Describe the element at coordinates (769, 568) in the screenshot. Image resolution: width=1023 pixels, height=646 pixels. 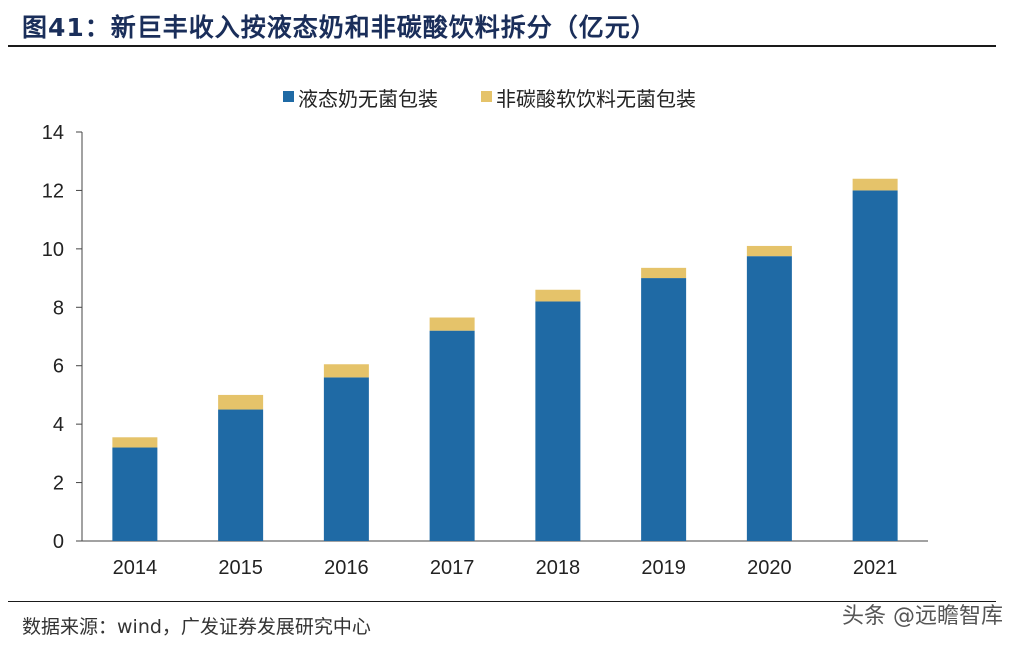
I see `x-tick-label: 2020` at that location.